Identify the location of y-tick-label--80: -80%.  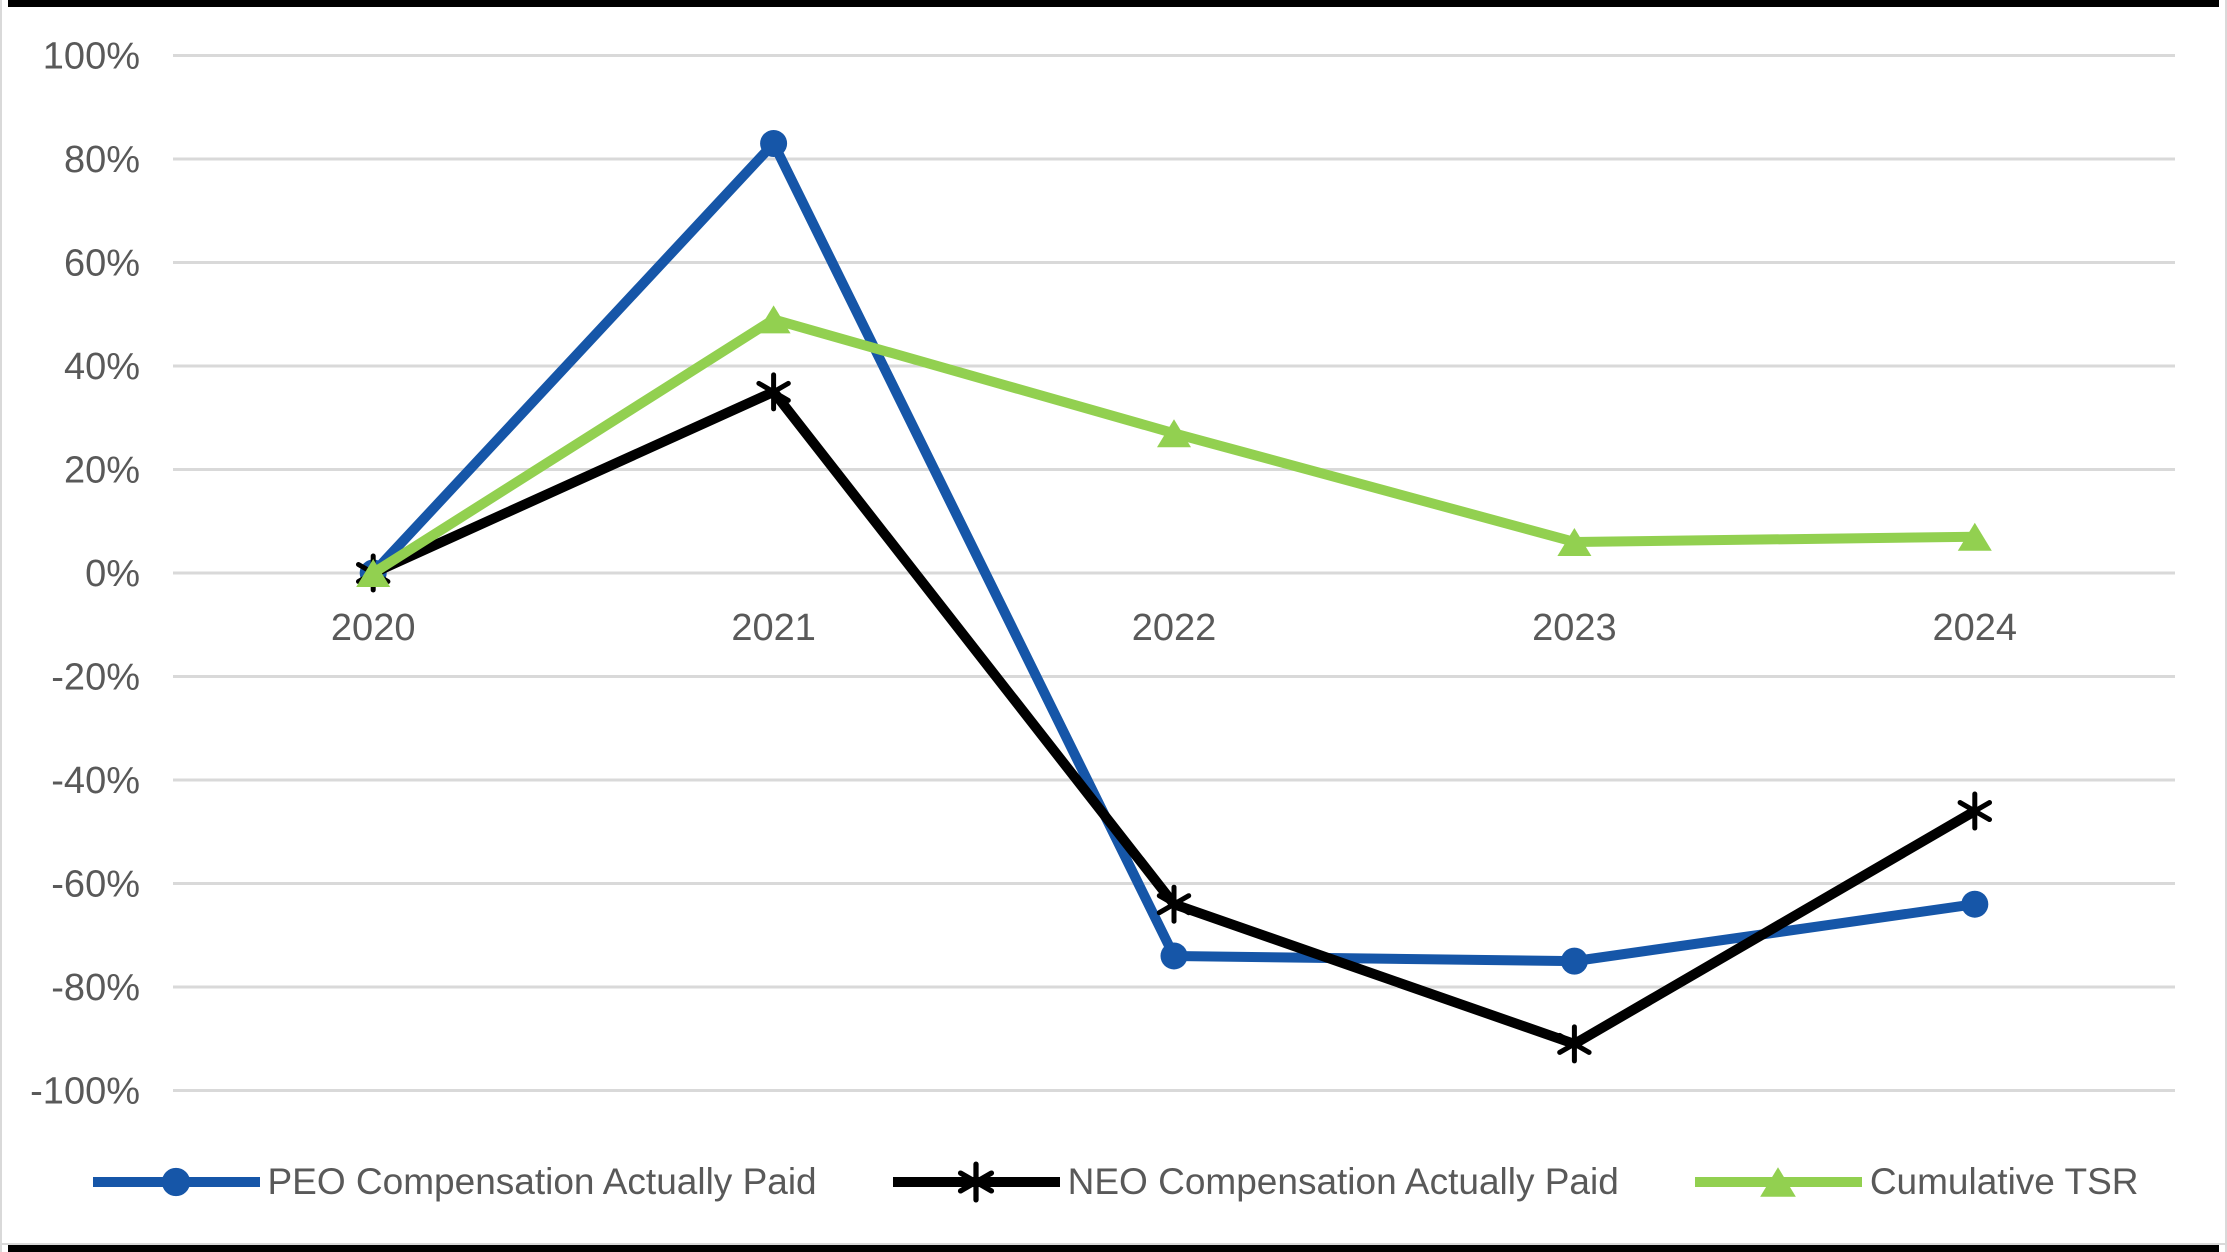
(95, 988).